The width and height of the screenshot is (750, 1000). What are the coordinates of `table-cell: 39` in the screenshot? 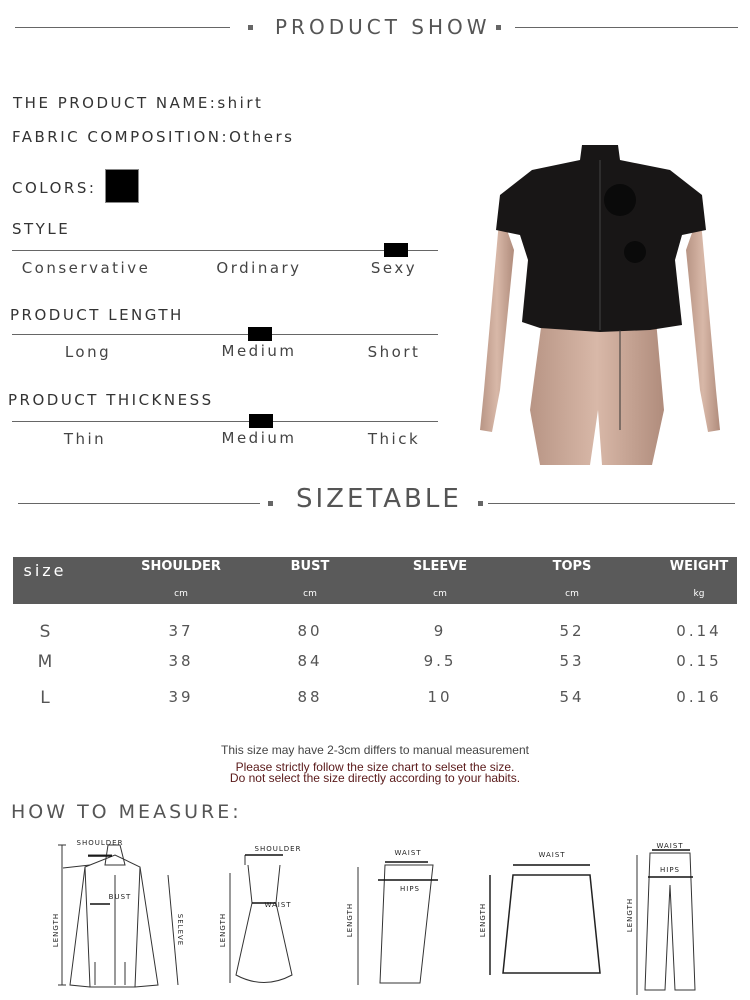 It's located at (181, 697).